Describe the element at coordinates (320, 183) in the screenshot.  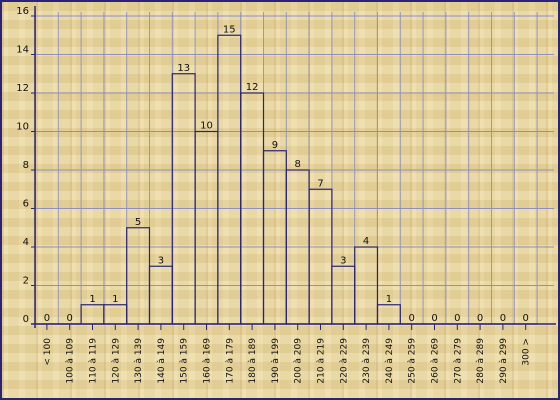
I see `data-label-12: 7` at that location.